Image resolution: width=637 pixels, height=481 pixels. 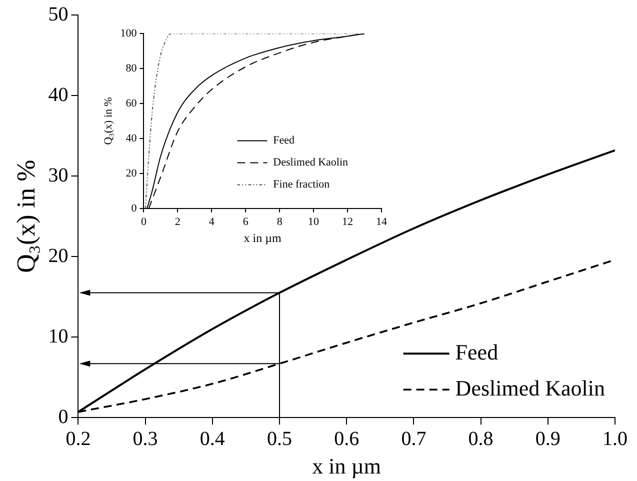 I want to click on x-tick-label: 10, so click(x=314, y=222).